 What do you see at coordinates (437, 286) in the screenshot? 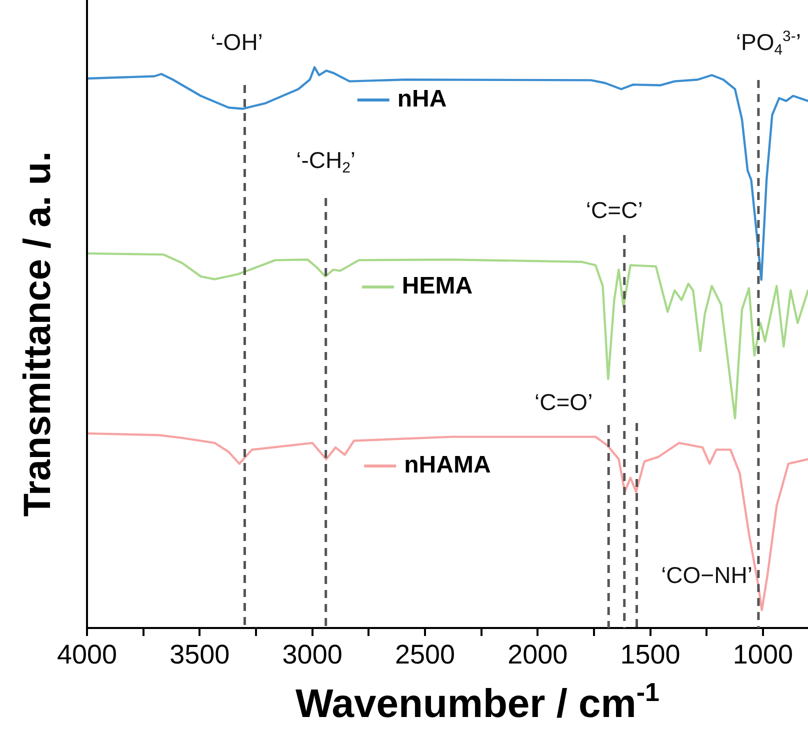
I see `legend-label: HEMA` at bounding box center [437, 286].